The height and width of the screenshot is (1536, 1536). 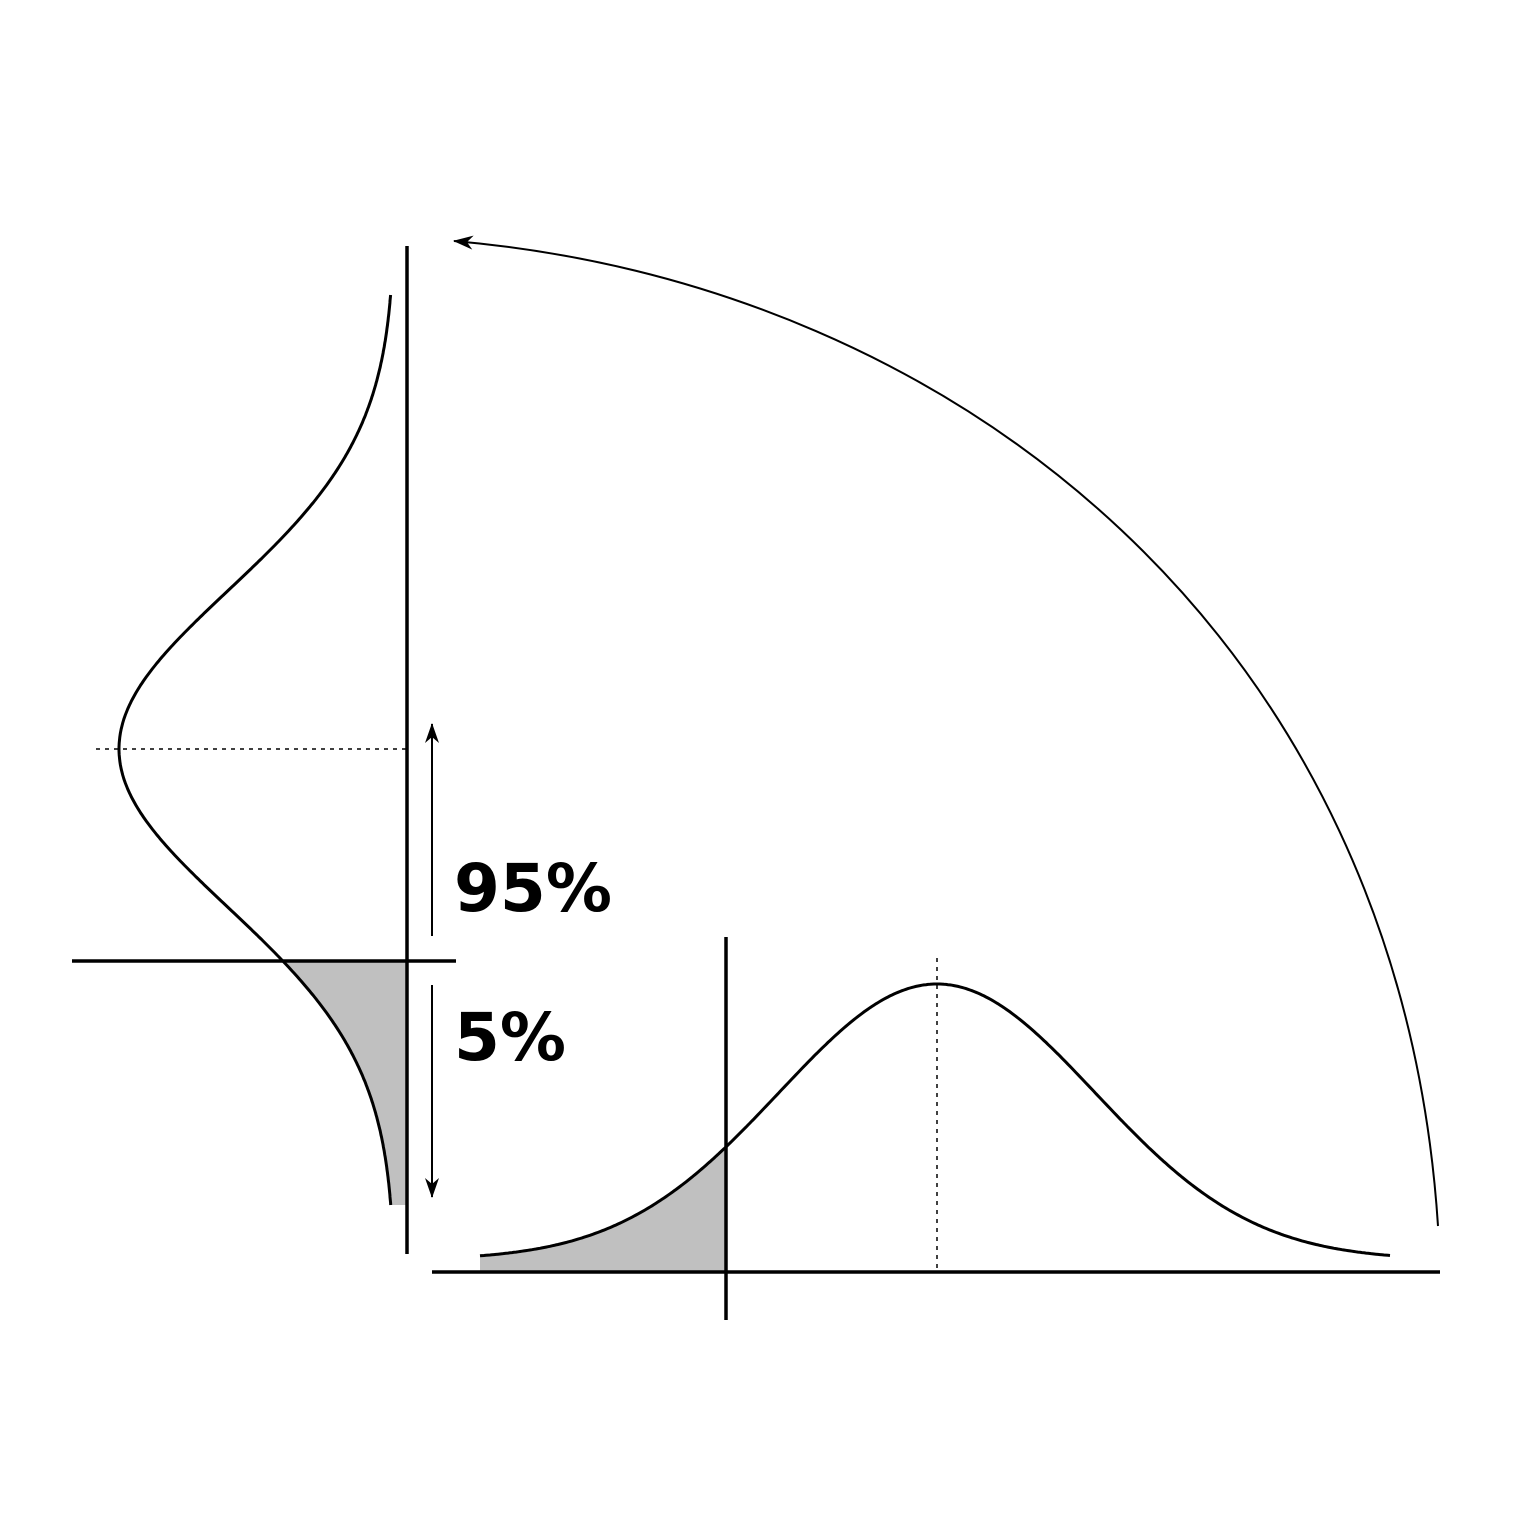 I want to click on vertical-density-curve, so click(x=255, y=750).